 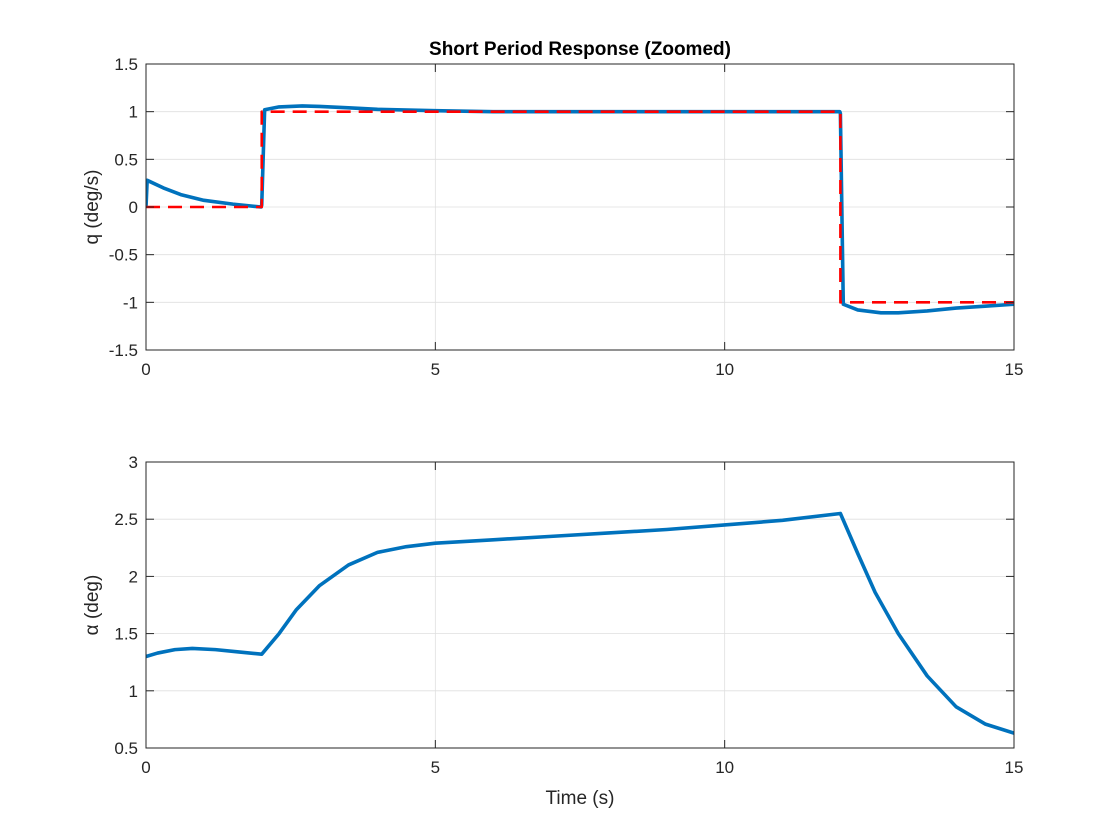 I want to click on y-tick-label: 3, so click(x=133, y=462).